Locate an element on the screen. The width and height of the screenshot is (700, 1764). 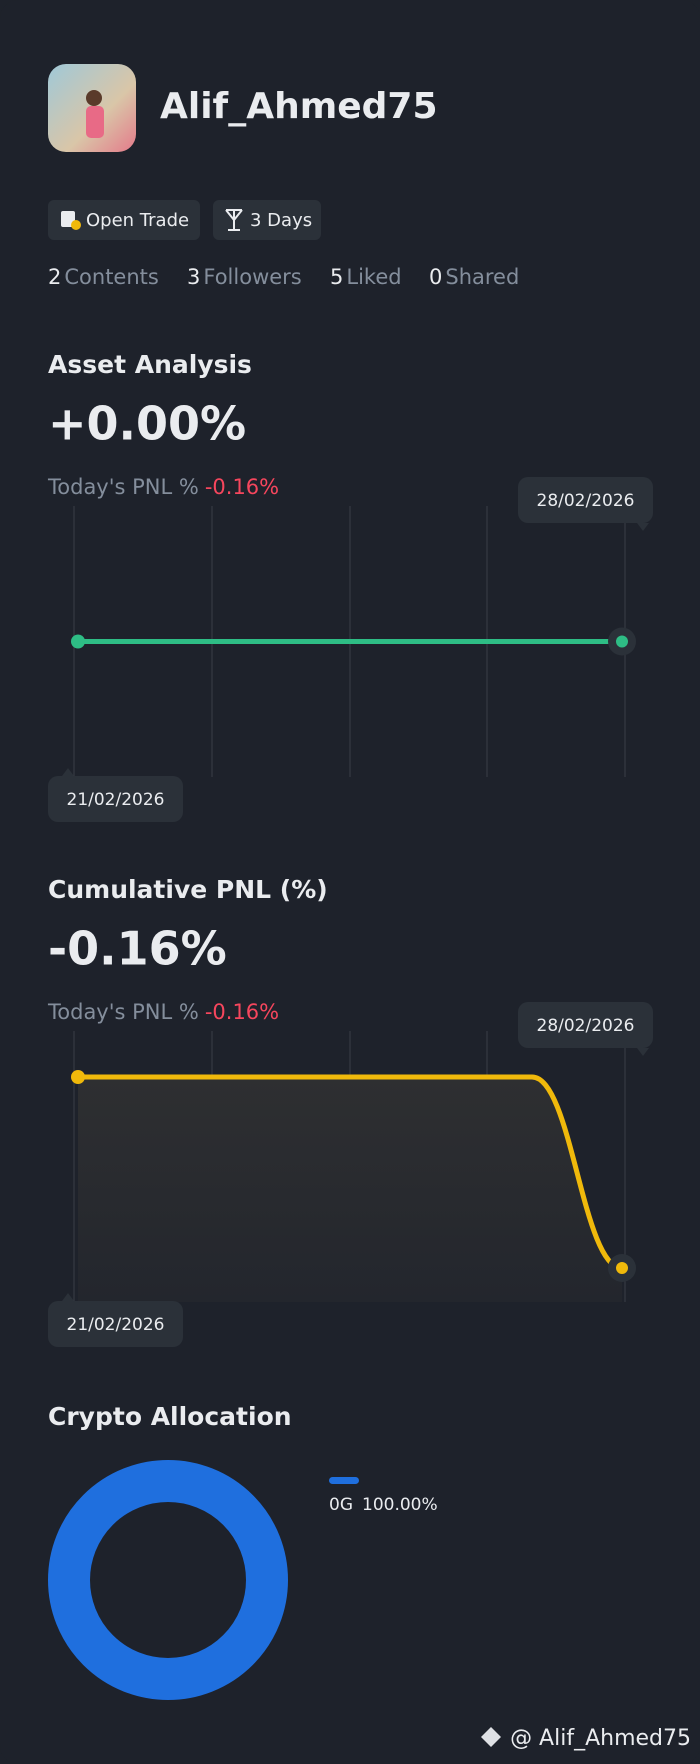
stat-label: Liked is located at coordinates (373, 277).